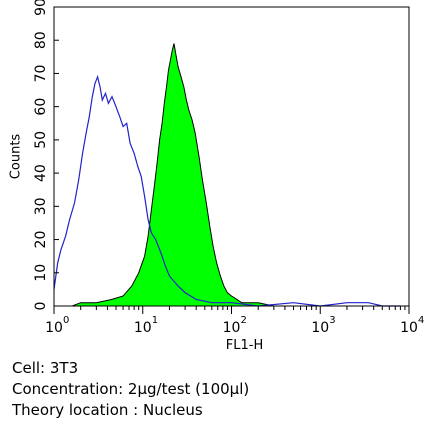 This screenshot has height=430, width=430. Describe the element at coordinates (155, 320) in the screenshot. I see `x-tick-exponent: 1` at that location.